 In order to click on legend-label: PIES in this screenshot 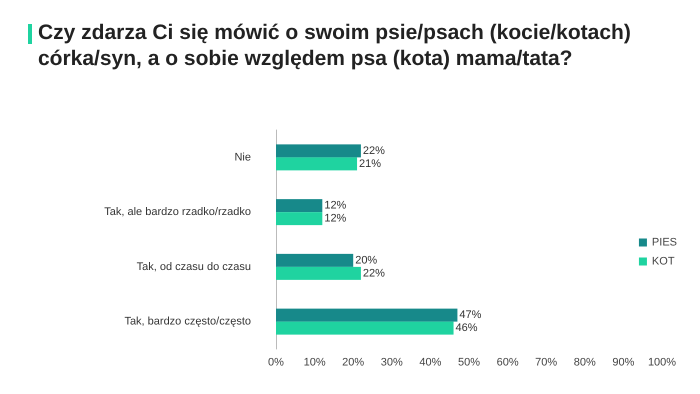, I will do `click(665, 242)`.